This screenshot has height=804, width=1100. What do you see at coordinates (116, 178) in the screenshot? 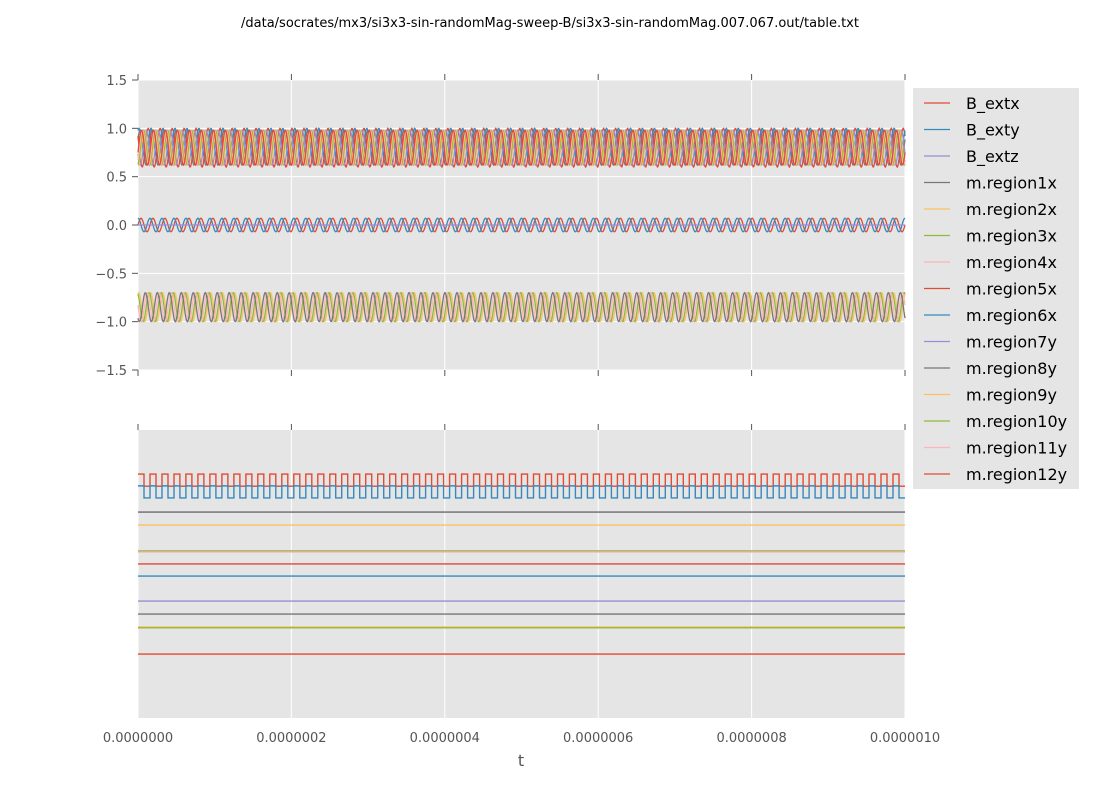
I see `y-tick-label: 0.5` at bounding box center [116, 178].